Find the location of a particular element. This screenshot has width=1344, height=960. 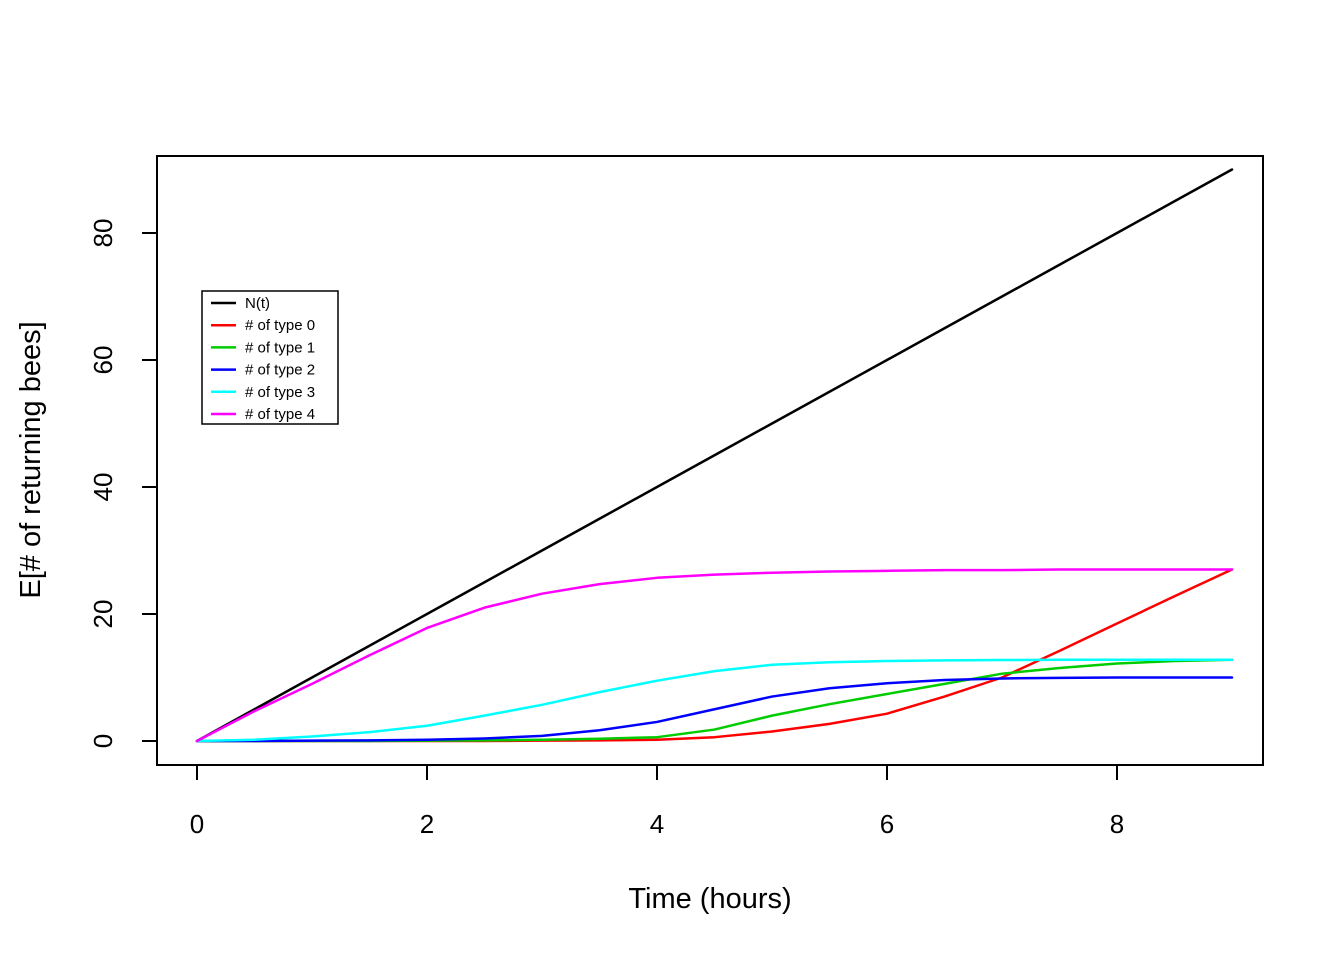

x-tick-label: 6 is located at coordinates (887, 824).